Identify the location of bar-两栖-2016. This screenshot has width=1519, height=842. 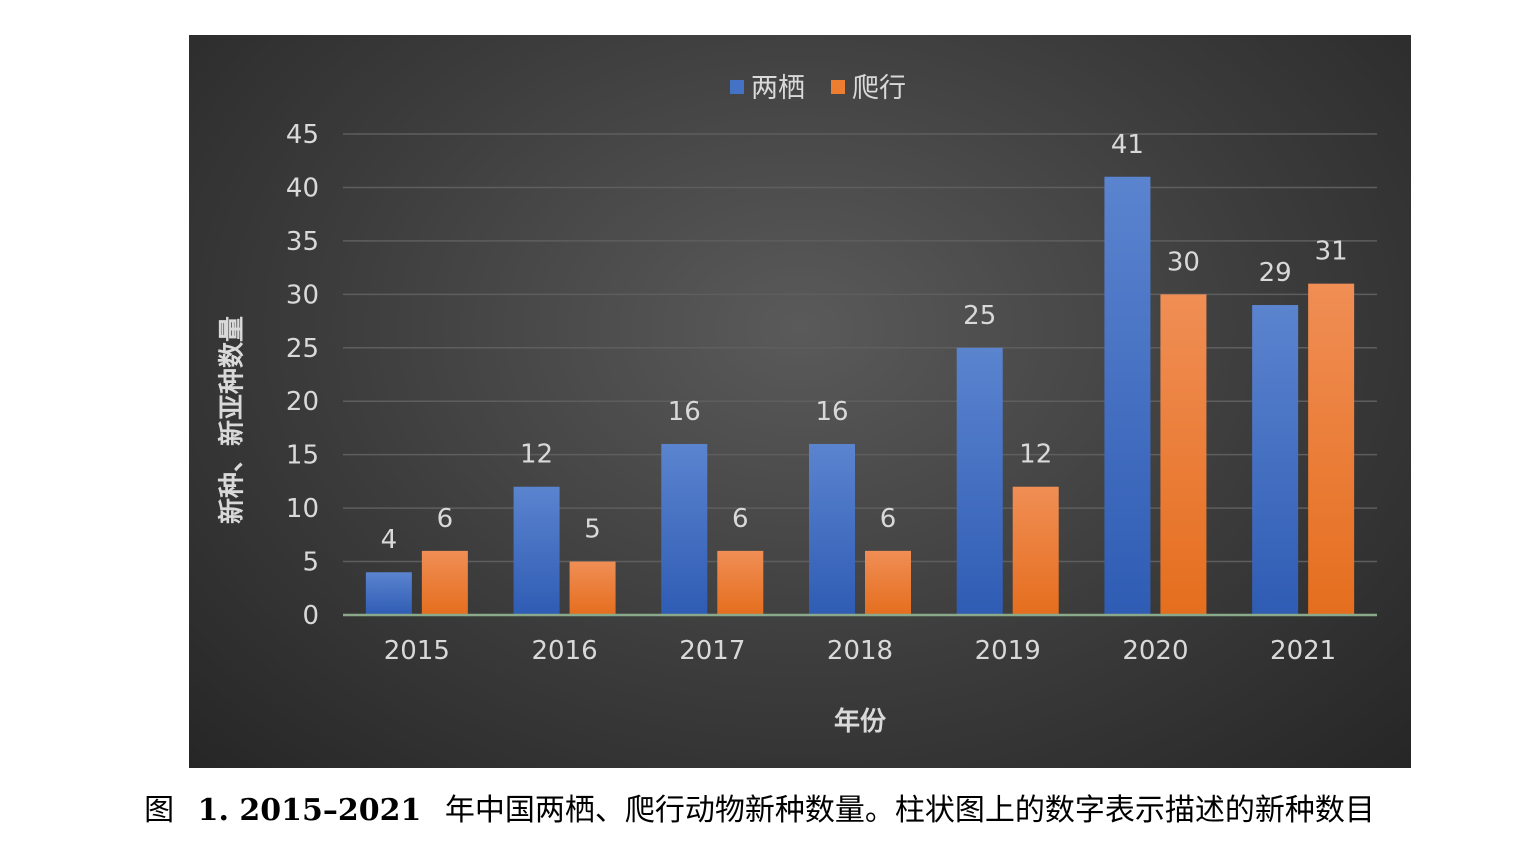
(536, 550).